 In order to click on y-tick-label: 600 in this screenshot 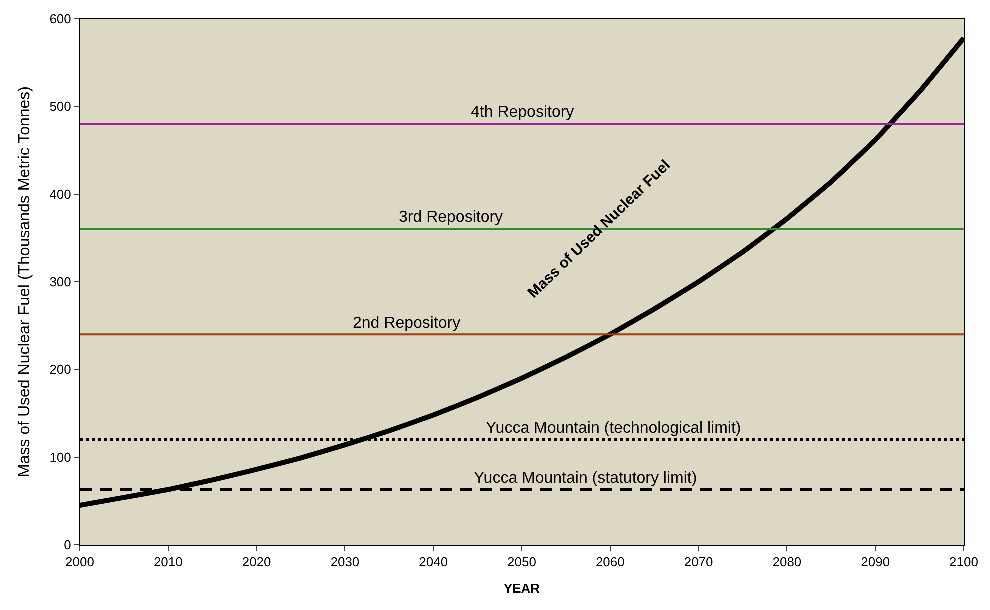, I will do `click(61, 19)`.